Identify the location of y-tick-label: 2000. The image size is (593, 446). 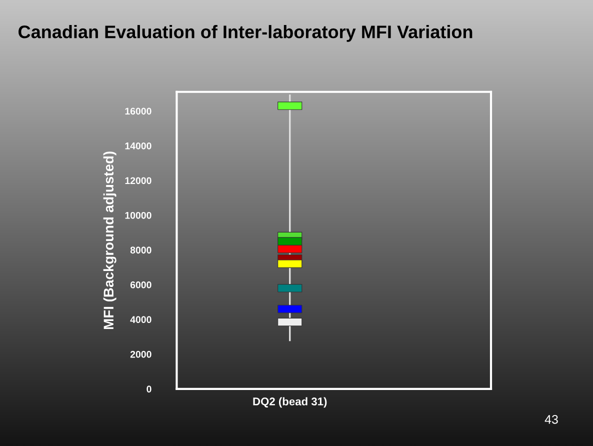
(141, 354).